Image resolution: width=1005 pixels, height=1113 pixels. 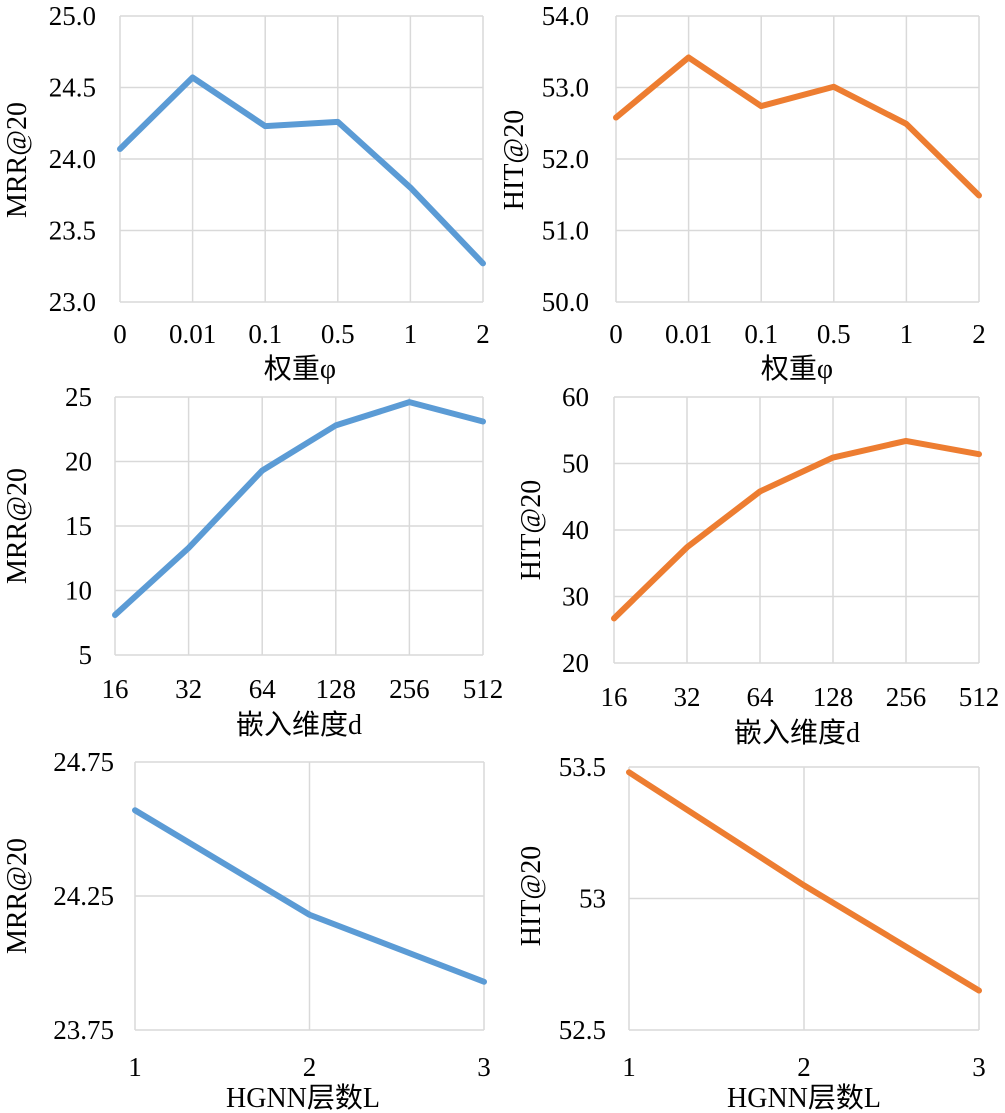 What do you see at coordinates (592, 899) in the screenshot?
I see `y-tick-label: 53` at bounding box center [592, 899].